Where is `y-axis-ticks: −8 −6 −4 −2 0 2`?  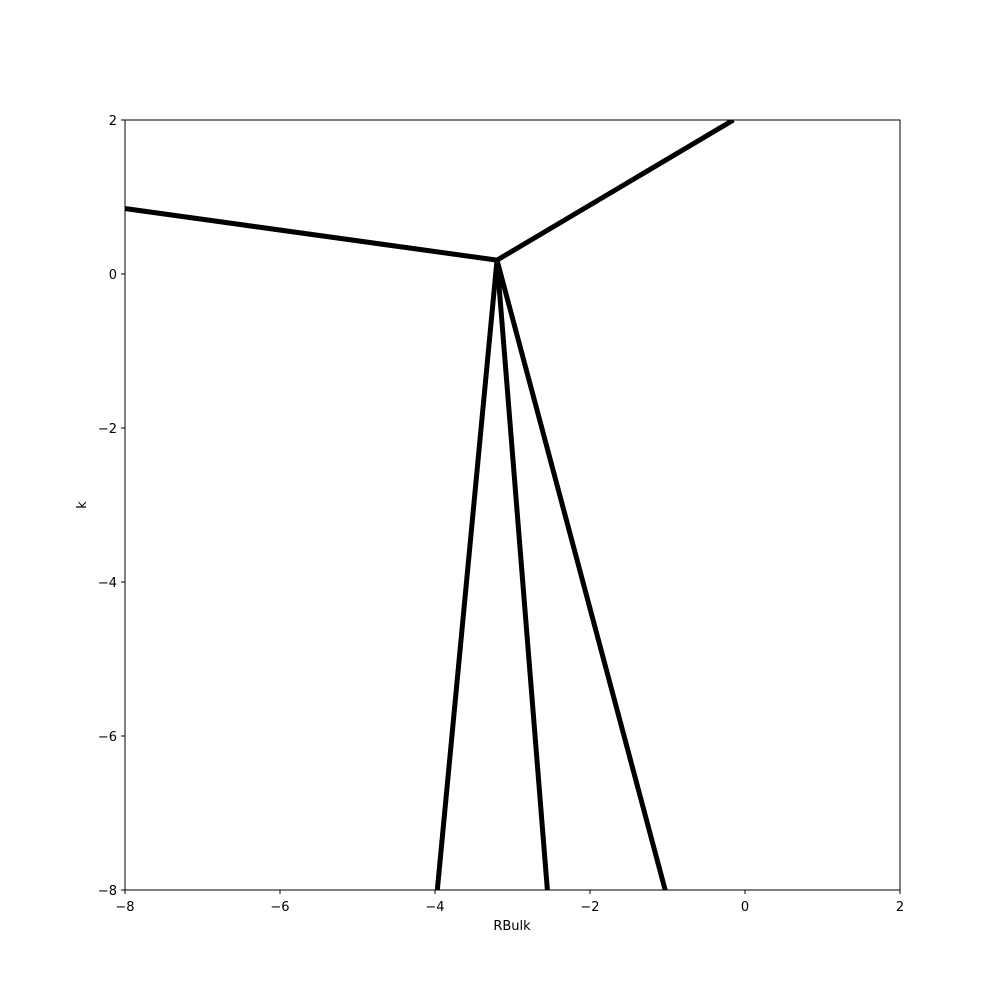
y-axis-ticks: −8 −6 −4 −2 0 2 is located at coordinates (111, 506).